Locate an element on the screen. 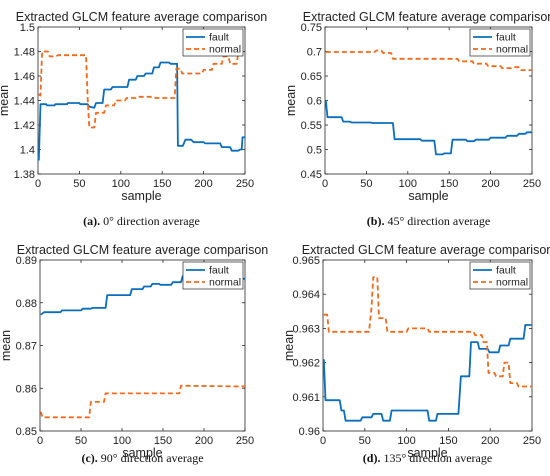  figure-caption: (d). 135° direction average is located at coordinates (427, 458).